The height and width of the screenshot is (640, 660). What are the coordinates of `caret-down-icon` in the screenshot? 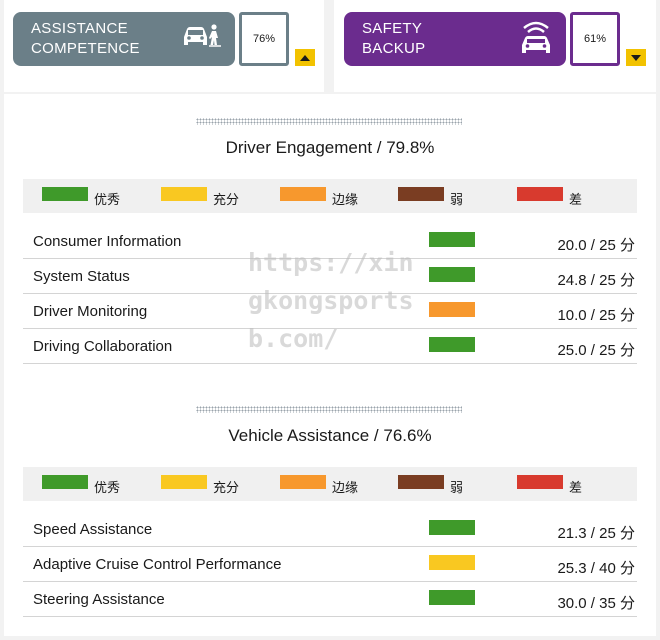 It's located at (636, 57).